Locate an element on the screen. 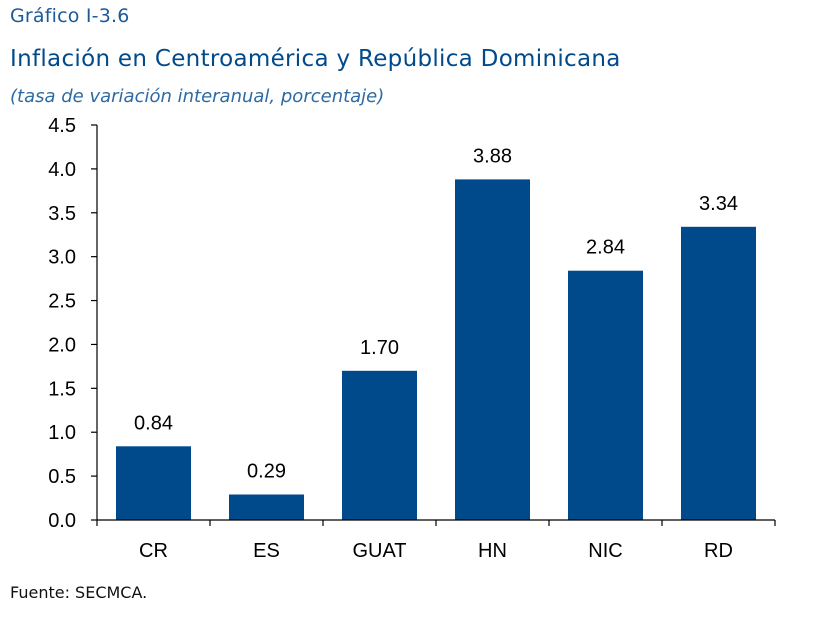  data-label: 1.70 is located at coordinates (379, 348).